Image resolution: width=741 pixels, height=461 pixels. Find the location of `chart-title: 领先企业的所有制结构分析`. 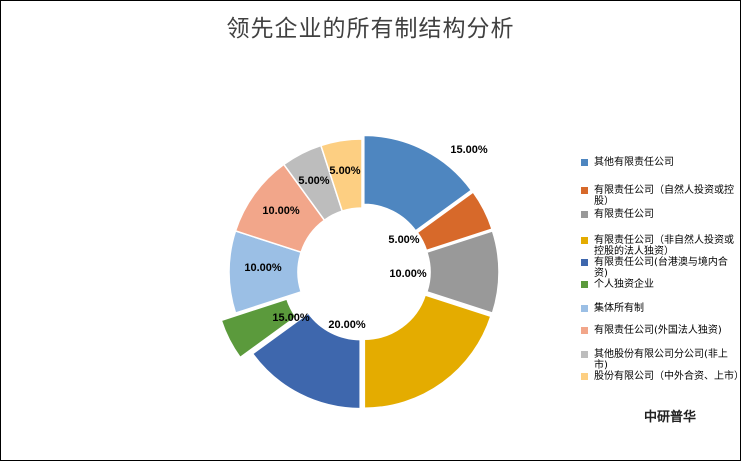

chart-title: 领先企业的所有制结构分析 is located at coordinates (370, 29).